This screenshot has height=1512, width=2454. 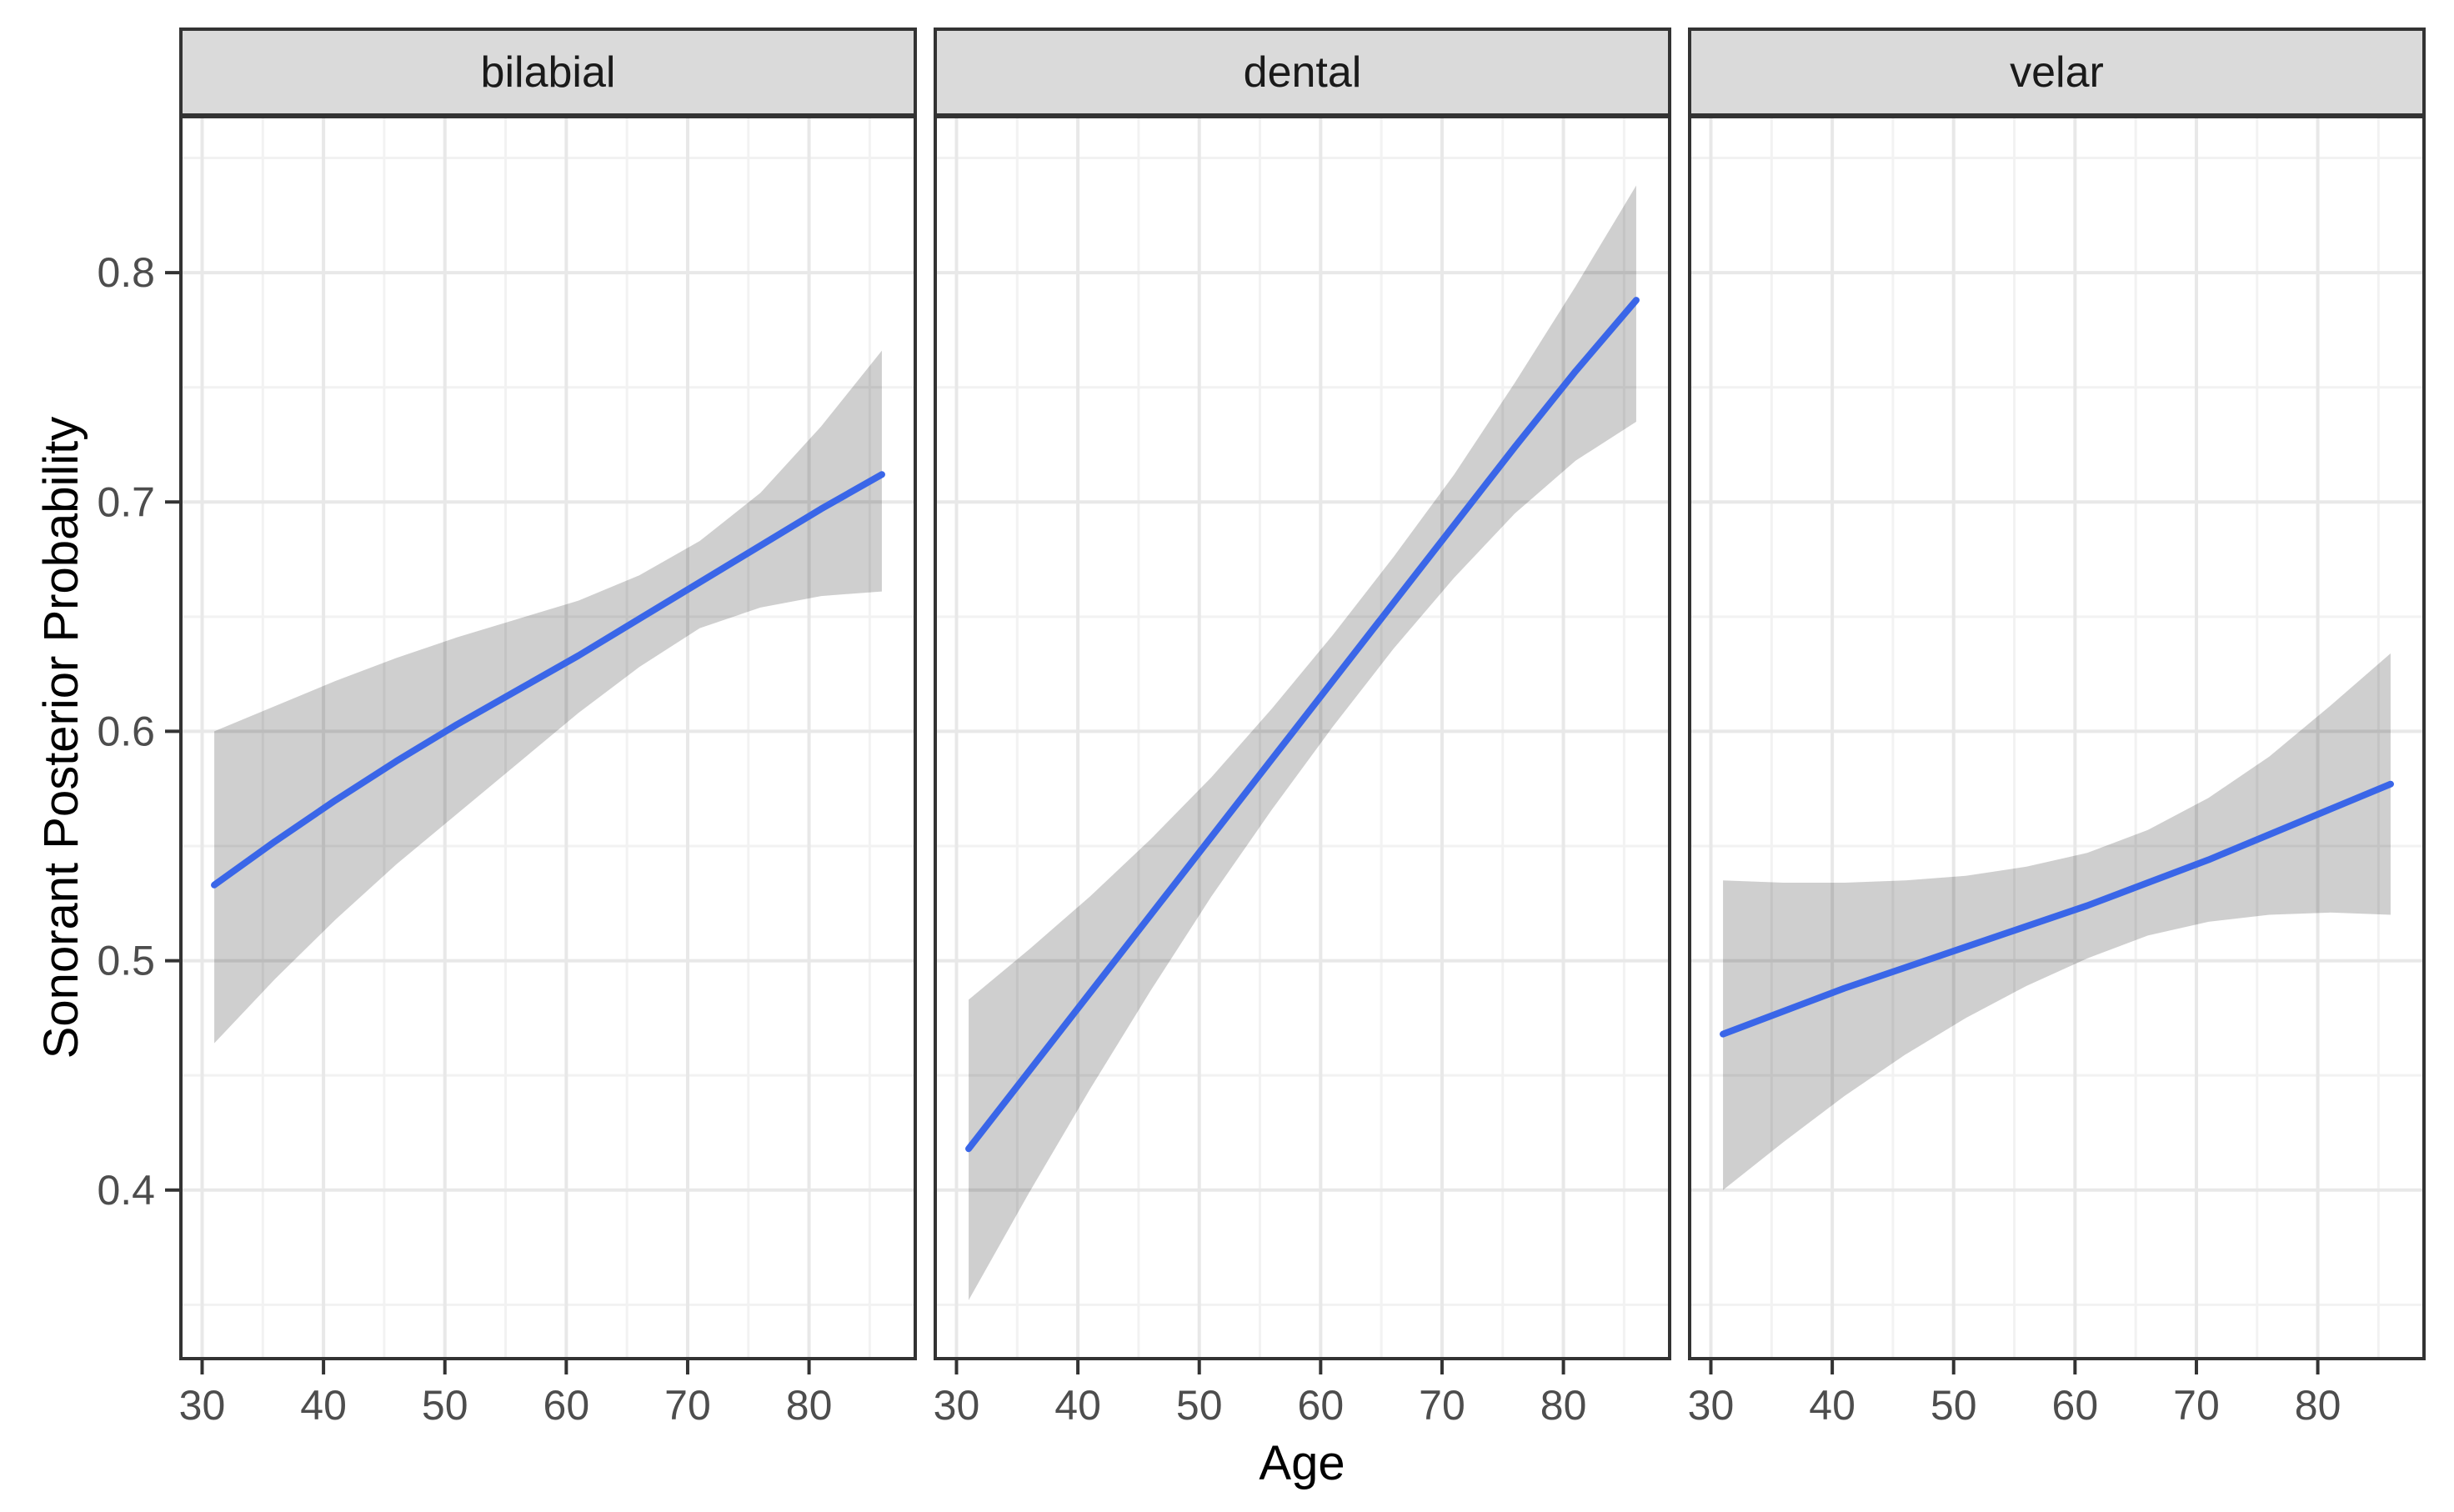 I want to click on y-axis-tick-label: 0.6, so click(x=126, y=731).